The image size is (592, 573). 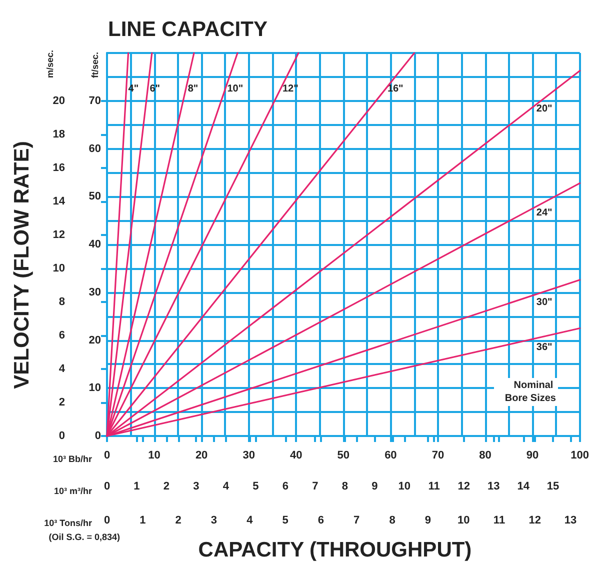 What do you see at coordinates (544, 347) in the screenshot?
I see `series-label: 36"` at bounding box center [544, 347].